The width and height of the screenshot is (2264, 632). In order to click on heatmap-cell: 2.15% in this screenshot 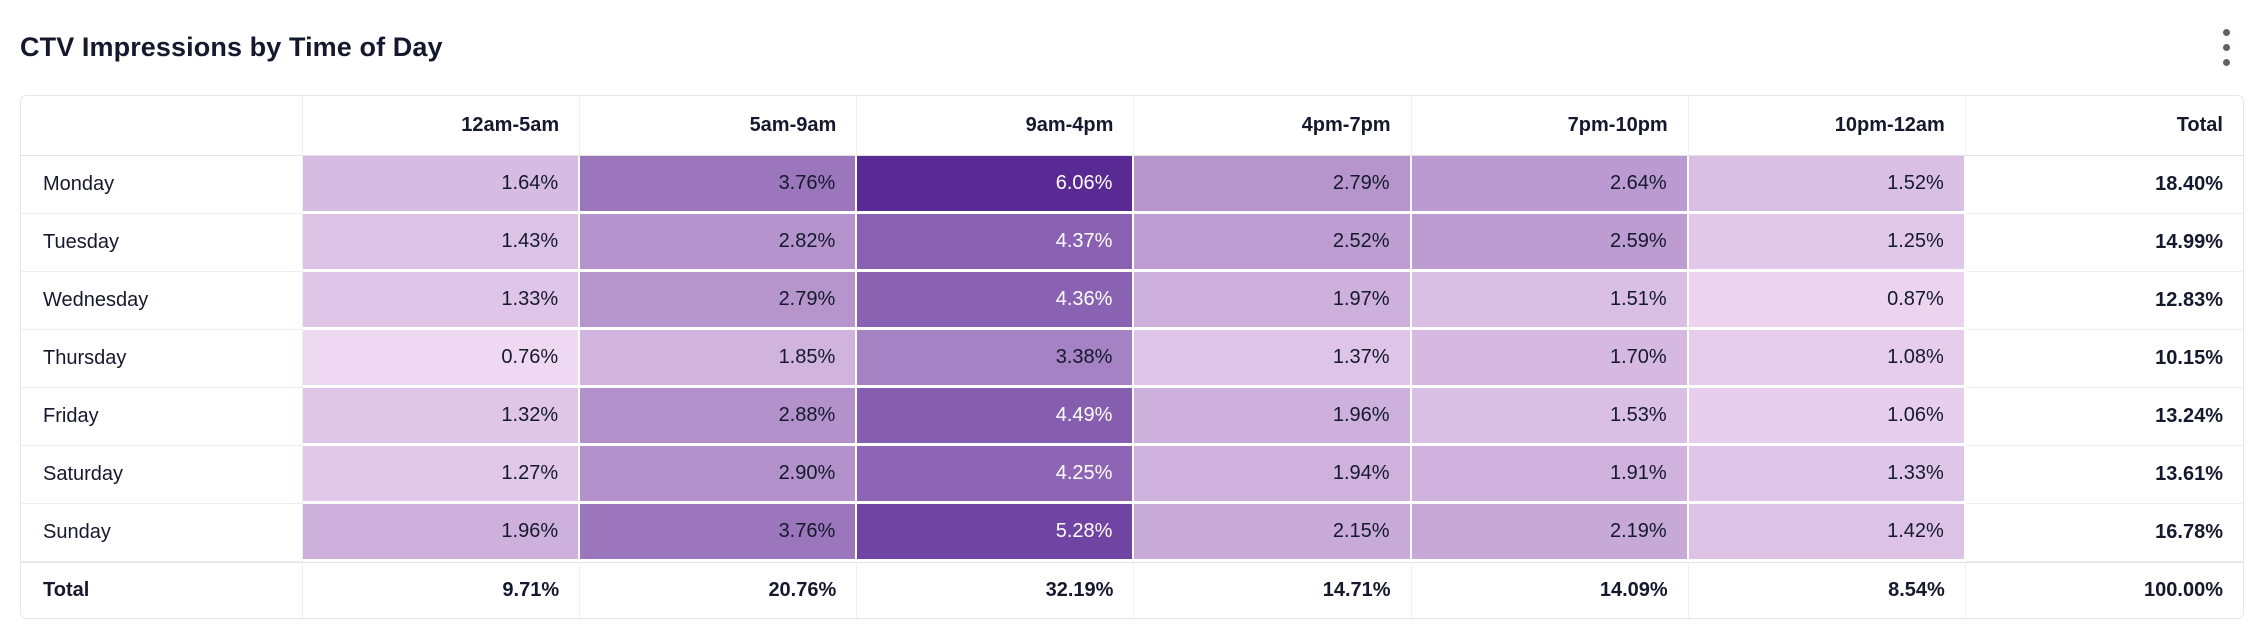, I will do `click(1273, 533)`.